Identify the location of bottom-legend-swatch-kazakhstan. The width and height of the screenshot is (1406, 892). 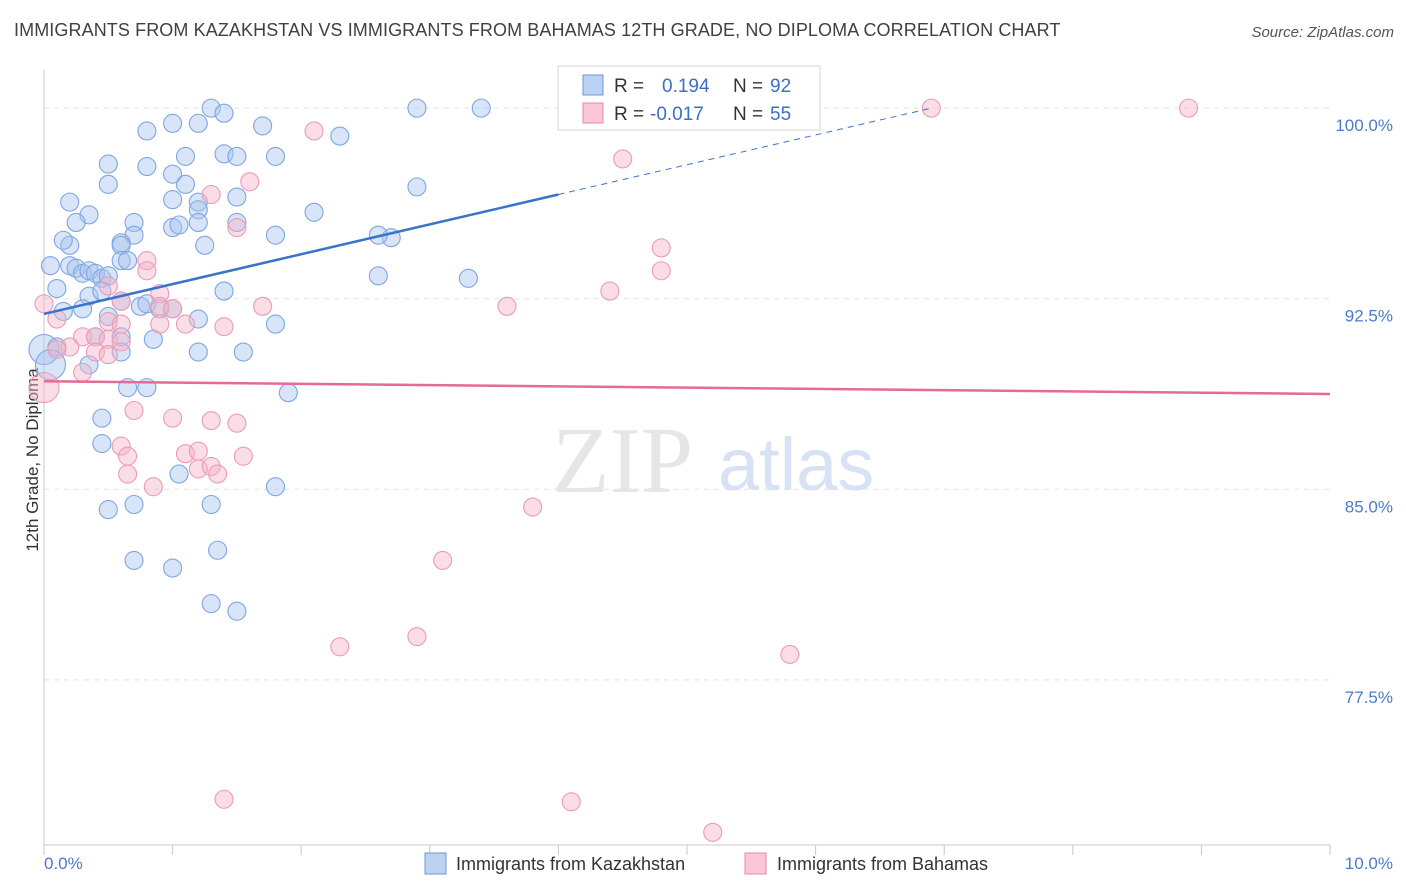
(435, 863).